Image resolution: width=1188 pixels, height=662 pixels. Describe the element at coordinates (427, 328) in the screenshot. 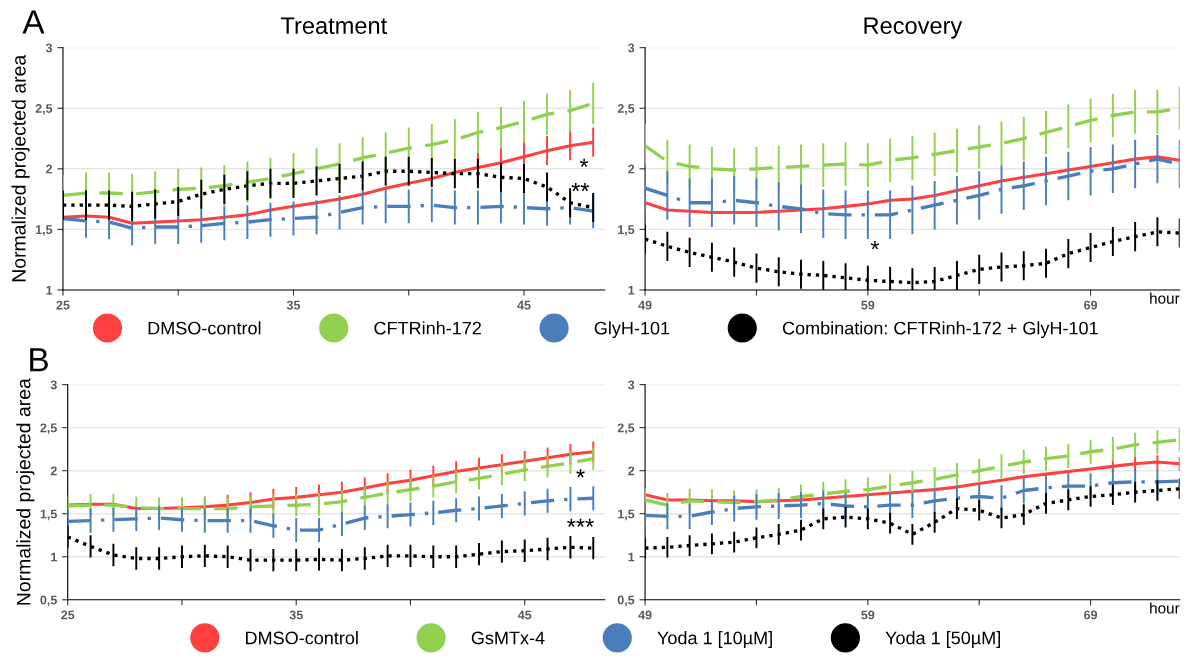

I see `legend-label: CFTRinh-172` at that location.